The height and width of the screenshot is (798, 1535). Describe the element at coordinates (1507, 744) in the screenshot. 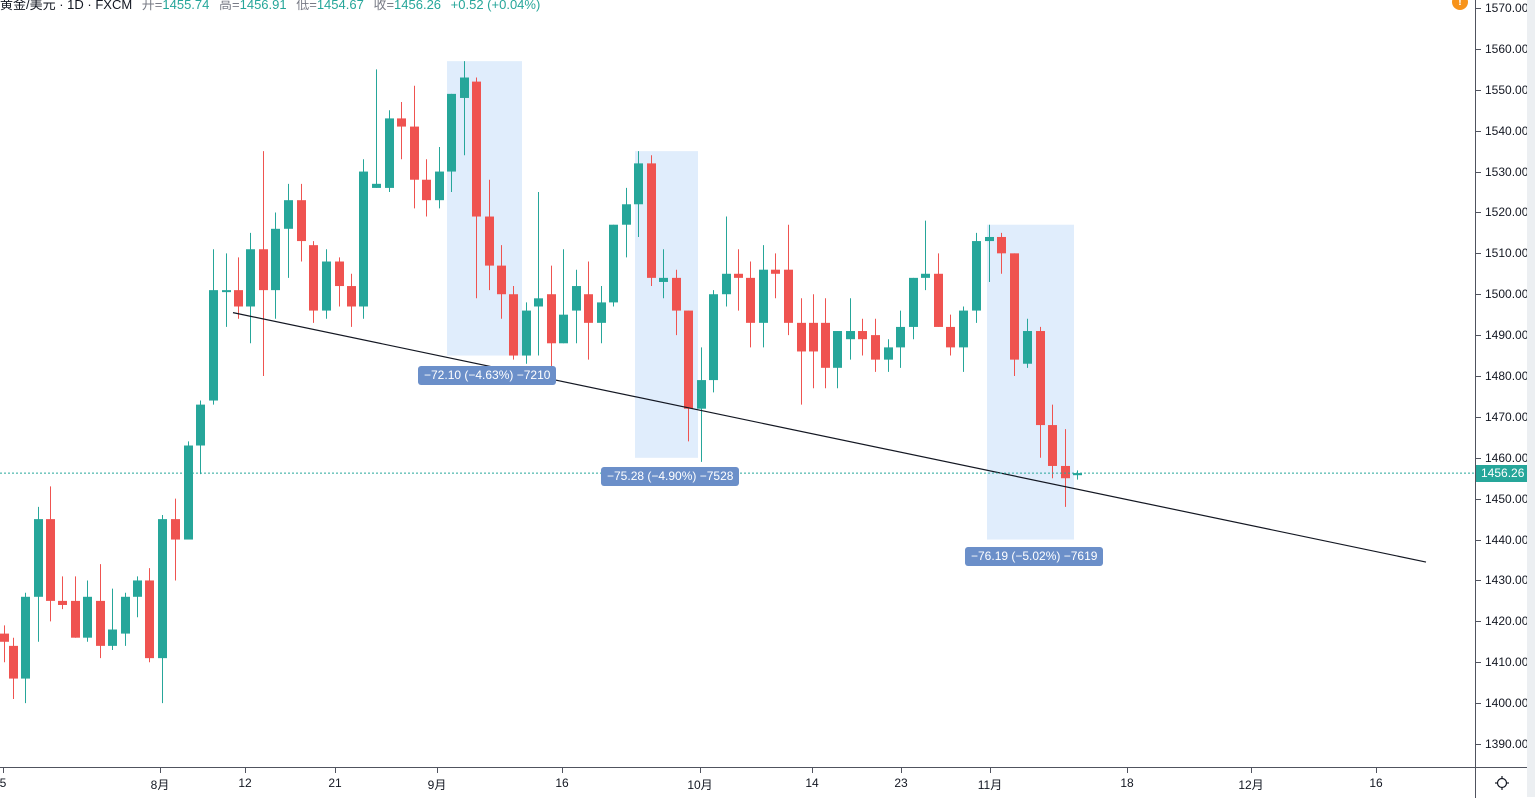

I see `price-label: 1390.00` at that location.